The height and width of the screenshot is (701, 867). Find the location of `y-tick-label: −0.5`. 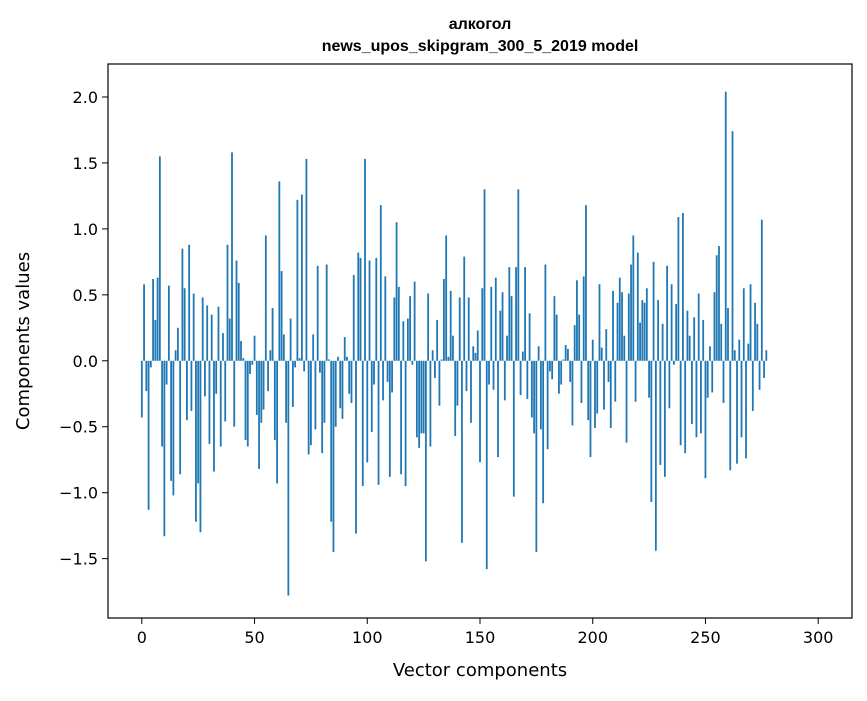

y-tick-label: −0.5 is located at coordinates (78, 427).